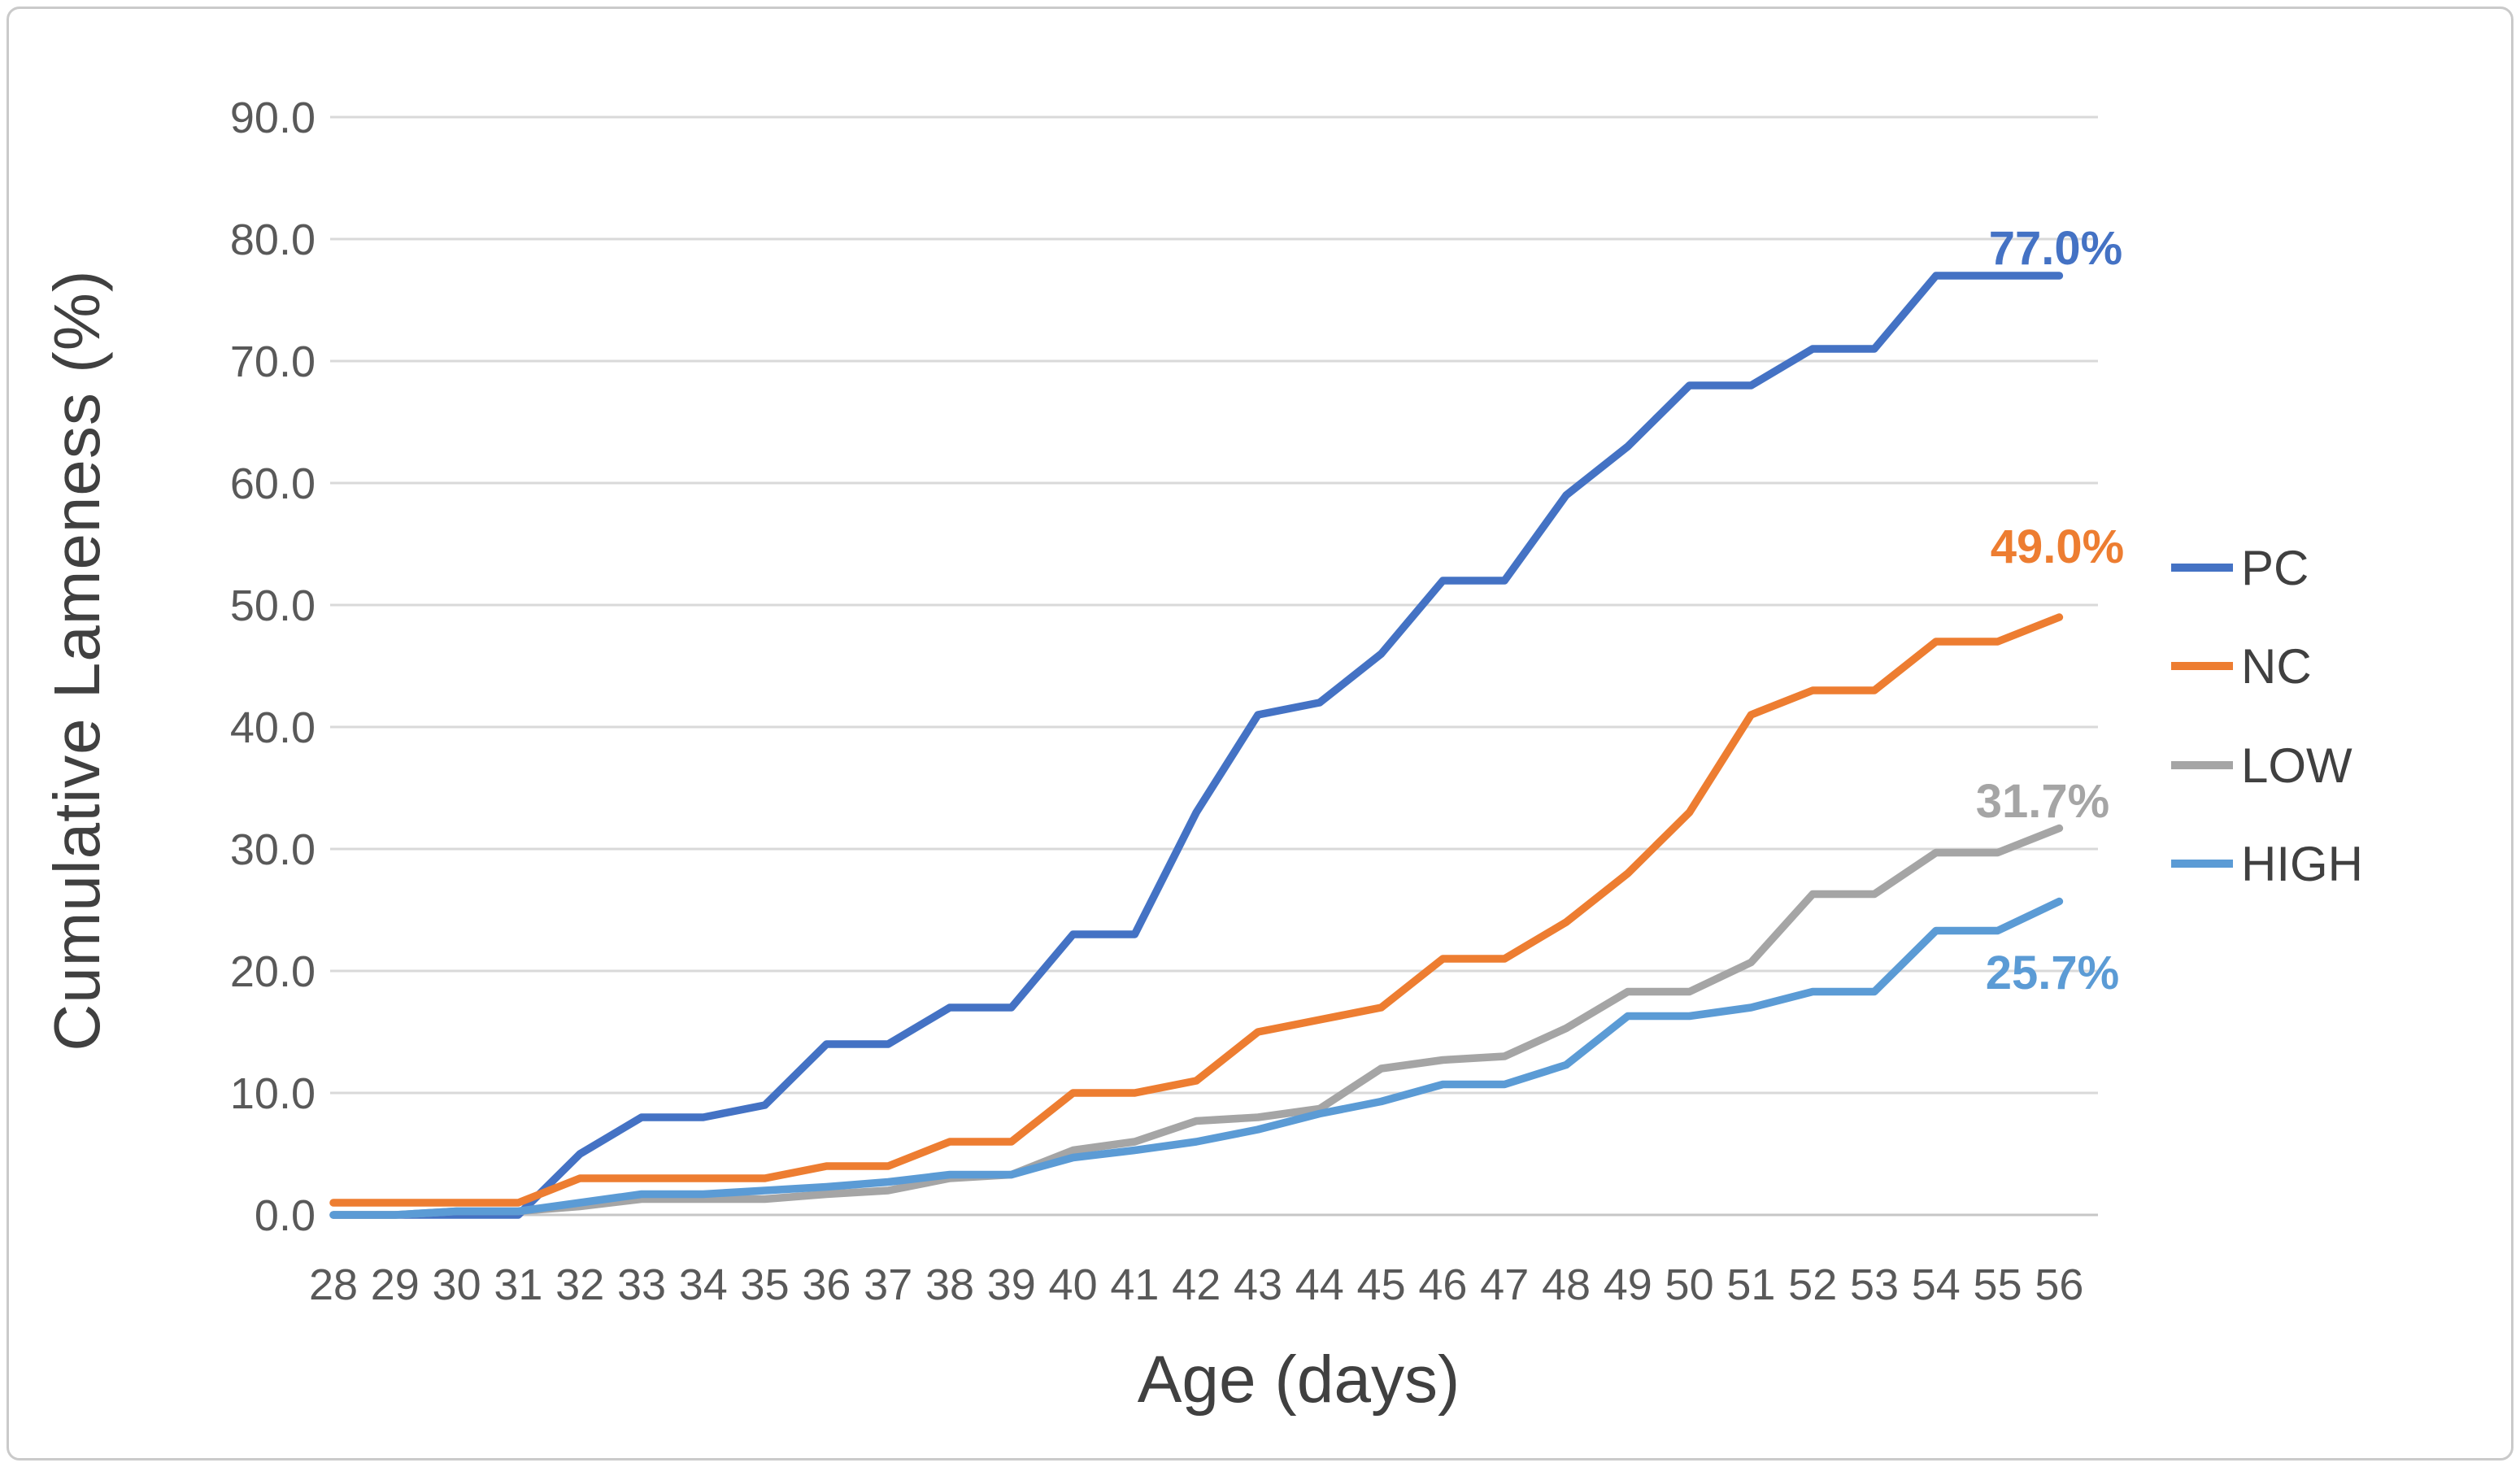 The image size is (2520, 1467). What do you see at coordinates (273, 850) in the screenshot?
I see `y-tick-label: 30.0` at bounding box center [273, 850].